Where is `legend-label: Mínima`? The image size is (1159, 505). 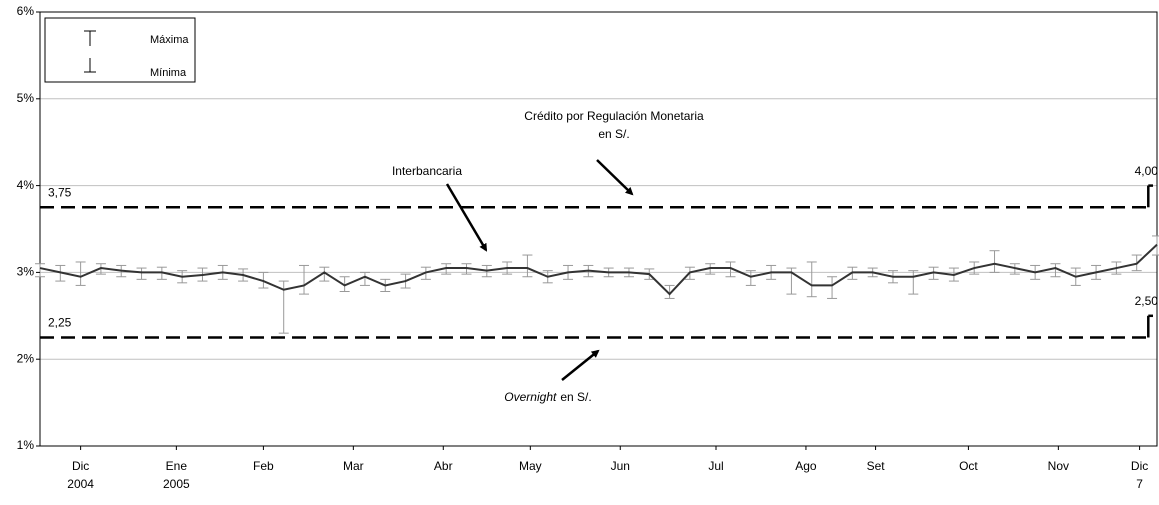
legend-label: Mínima is located at coordinates (168, 73).